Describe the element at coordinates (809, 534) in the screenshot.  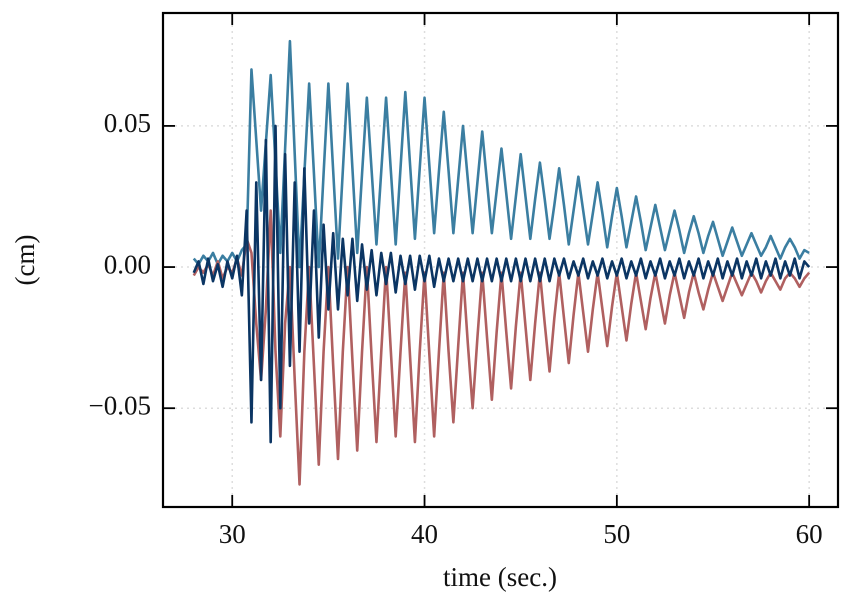
I see `x-tick-label: 60` at that location.